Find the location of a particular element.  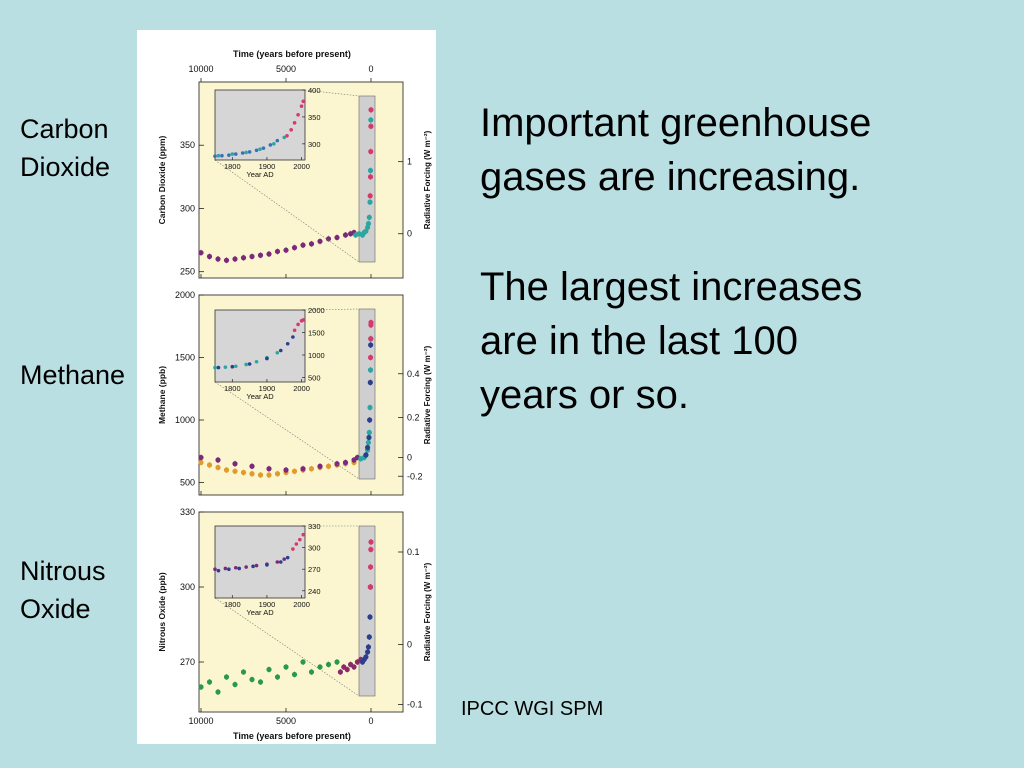

y2-axis-tick-label: -0.1 is located at coordinates (415, 705).